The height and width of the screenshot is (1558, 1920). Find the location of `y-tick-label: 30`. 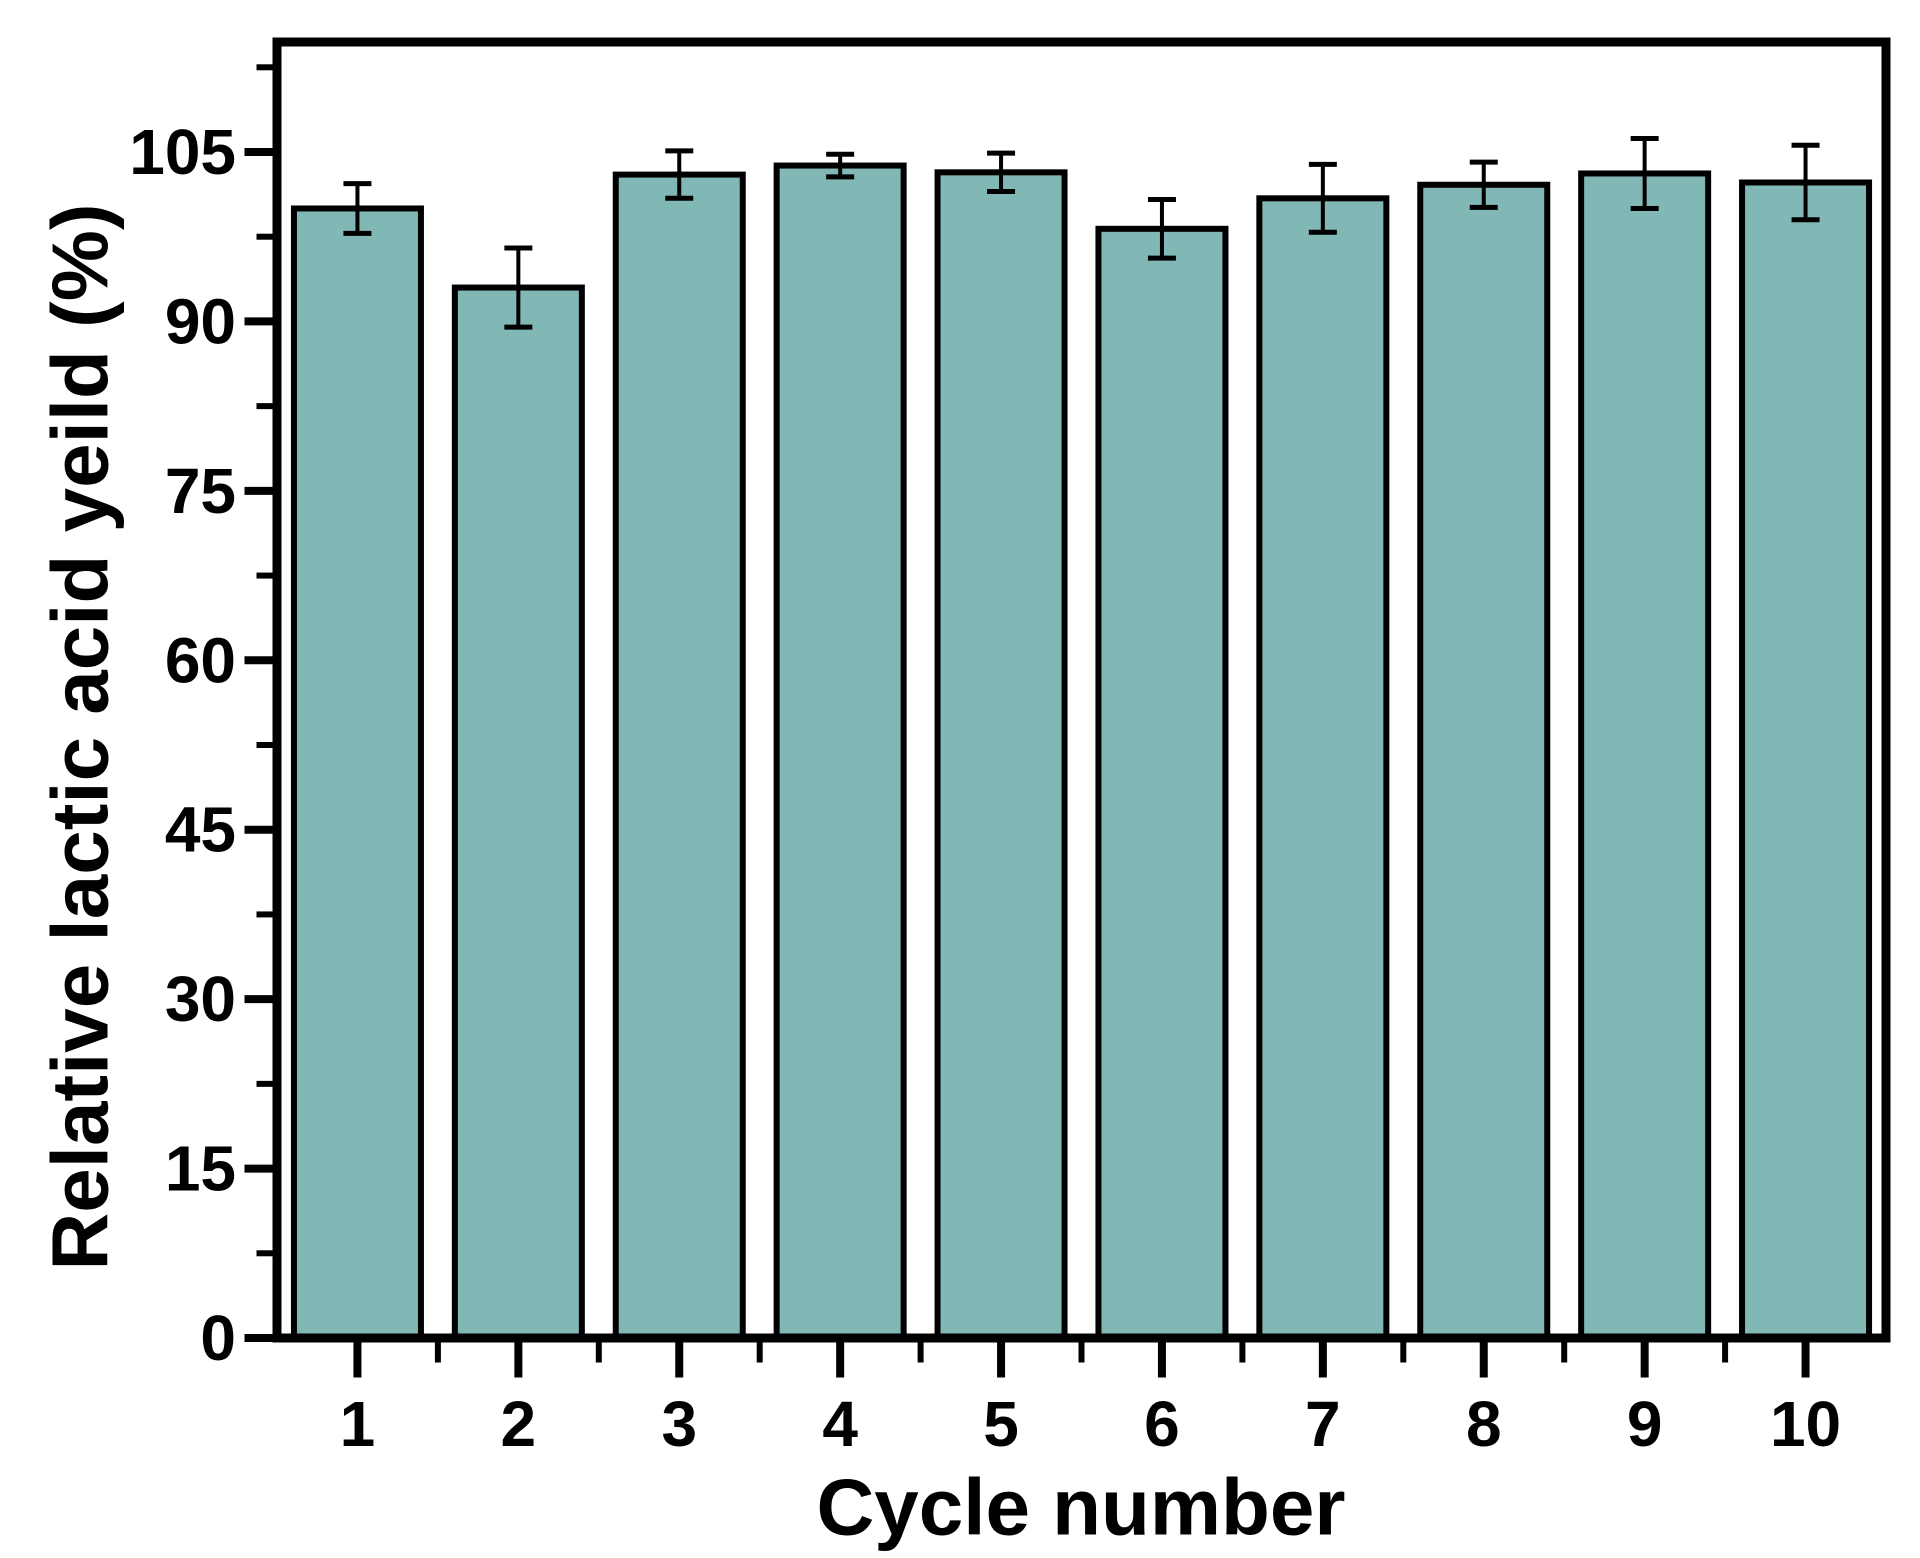

y-tick-label: 30 is located at coordinates (200, 999).